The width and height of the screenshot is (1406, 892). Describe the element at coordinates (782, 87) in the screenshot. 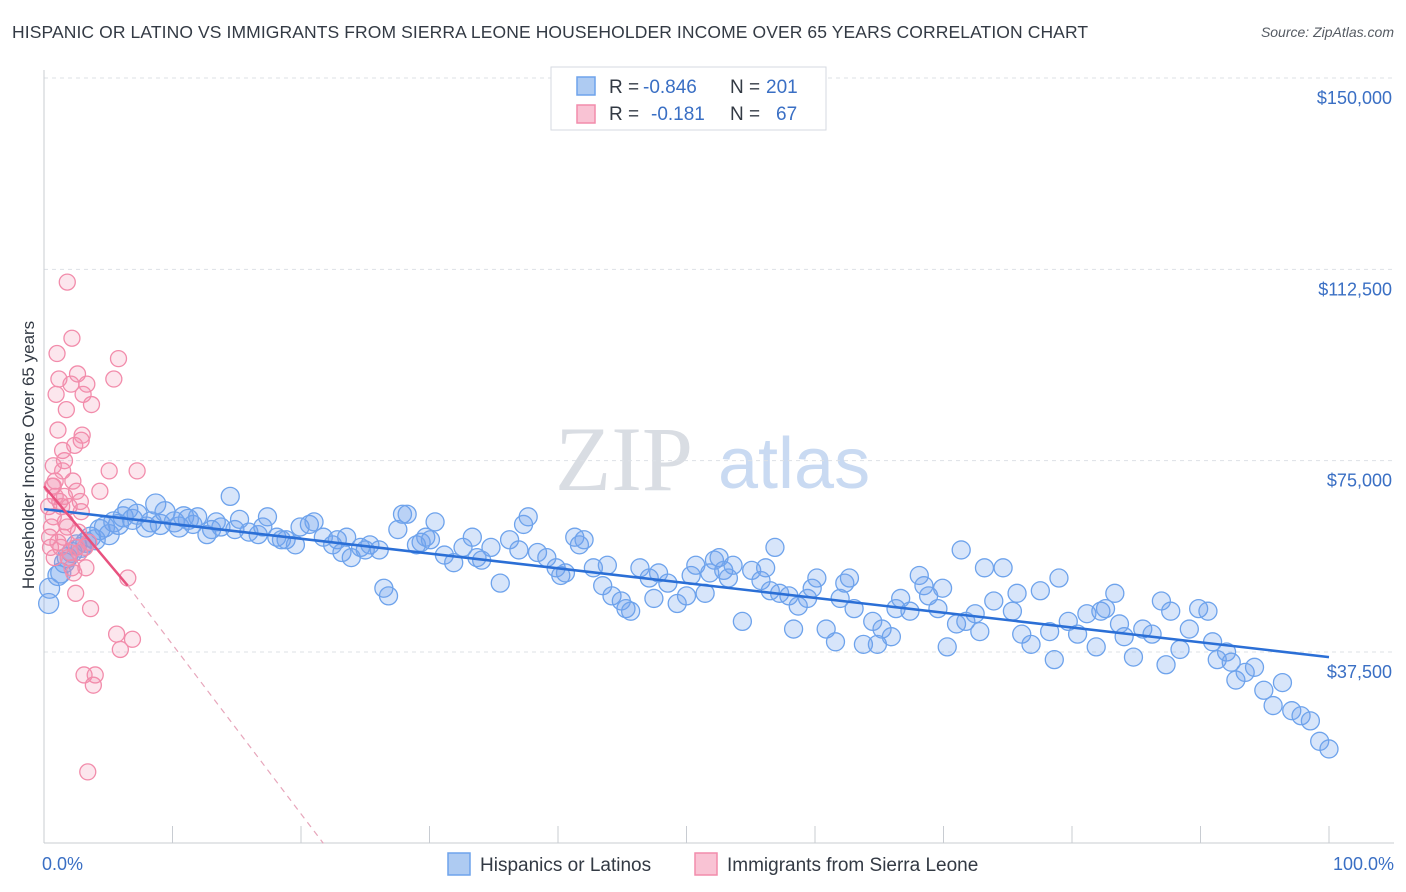

I see `legend-n-value-1: 201` at that location.